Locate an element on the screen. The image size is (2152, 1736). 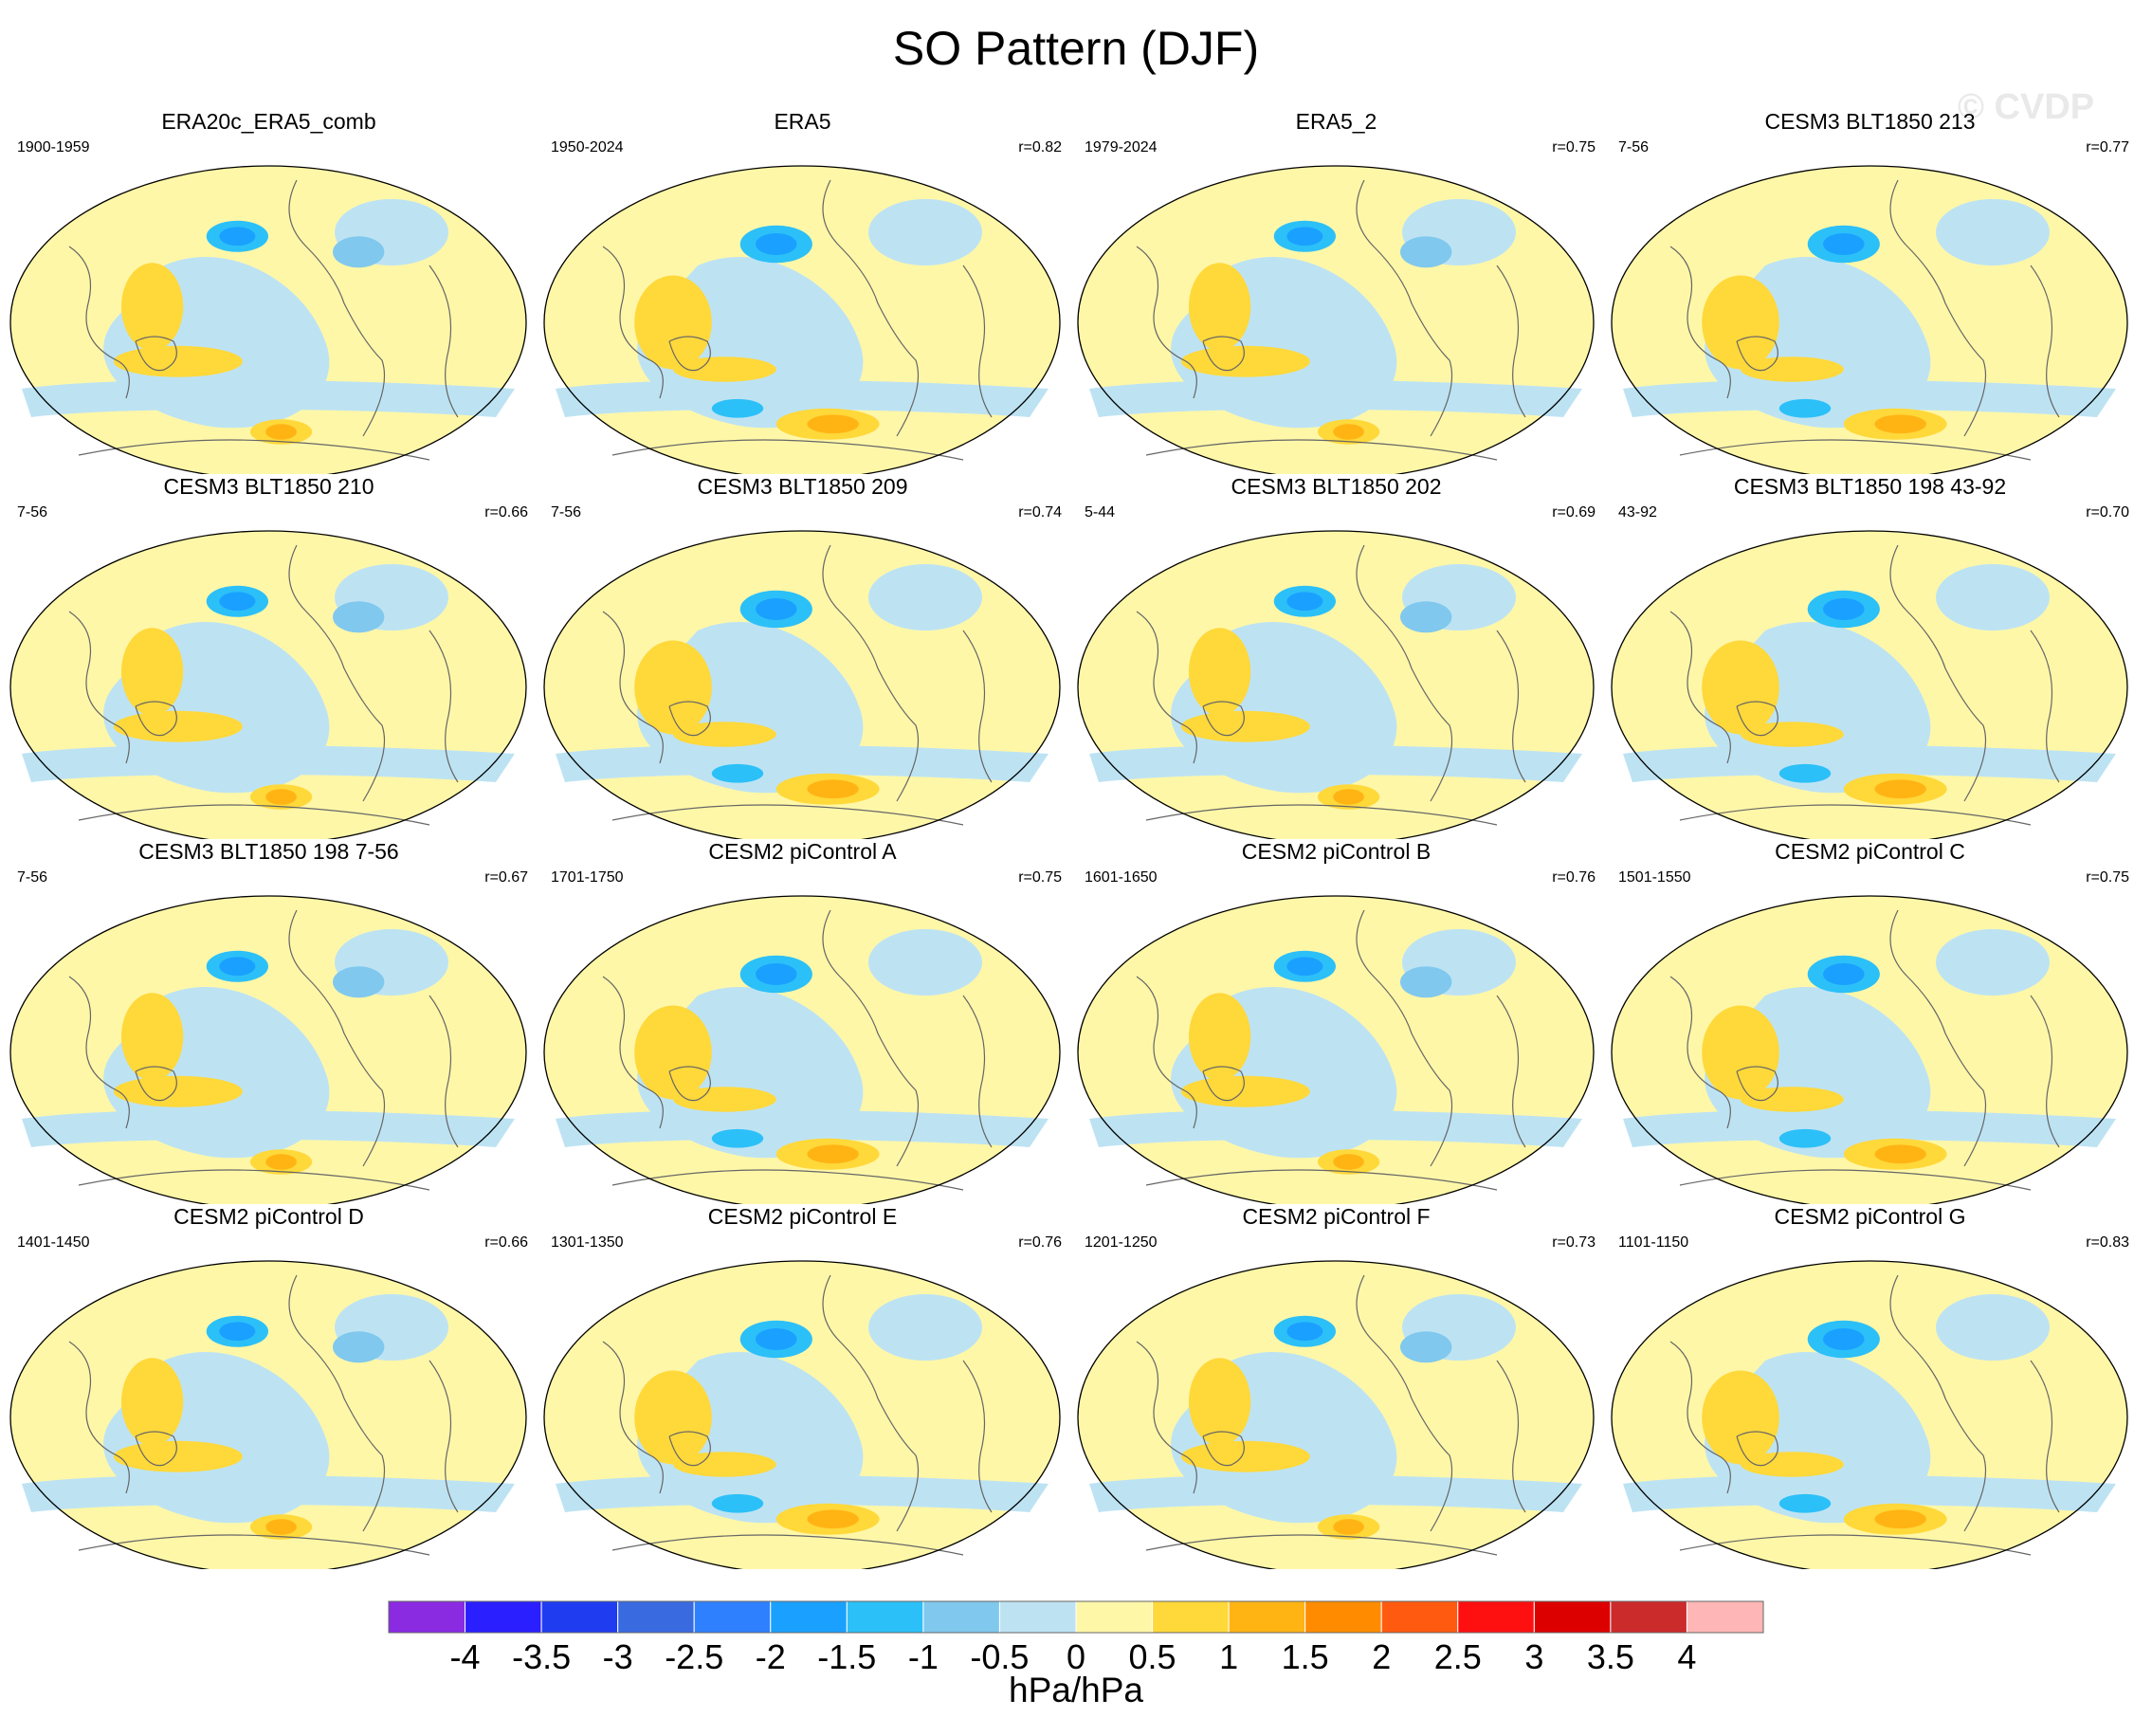
colorbar-tick-label: -3 is located at coordinates (618, 1656).